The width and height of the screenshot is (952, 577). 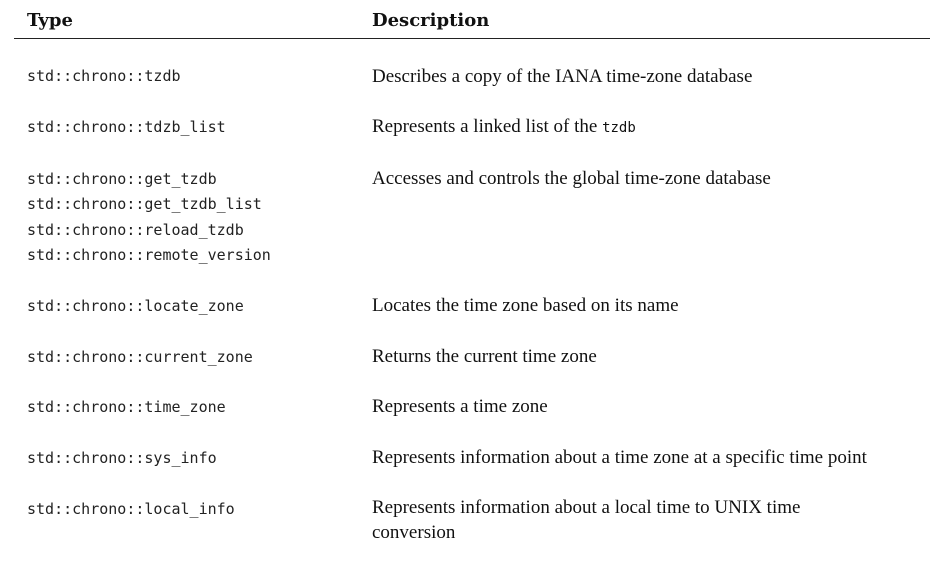 I want to click on type-description: Returns the current time zone, so click(x=484, y=356).